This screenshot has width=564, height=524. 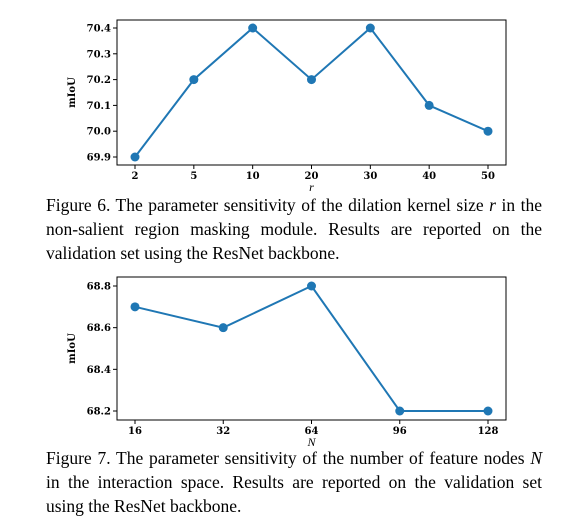 What do you see at coordinates (488, 176) in the screenshot?
I see `x-tick-label: 50` at bounding box center [488, 176].